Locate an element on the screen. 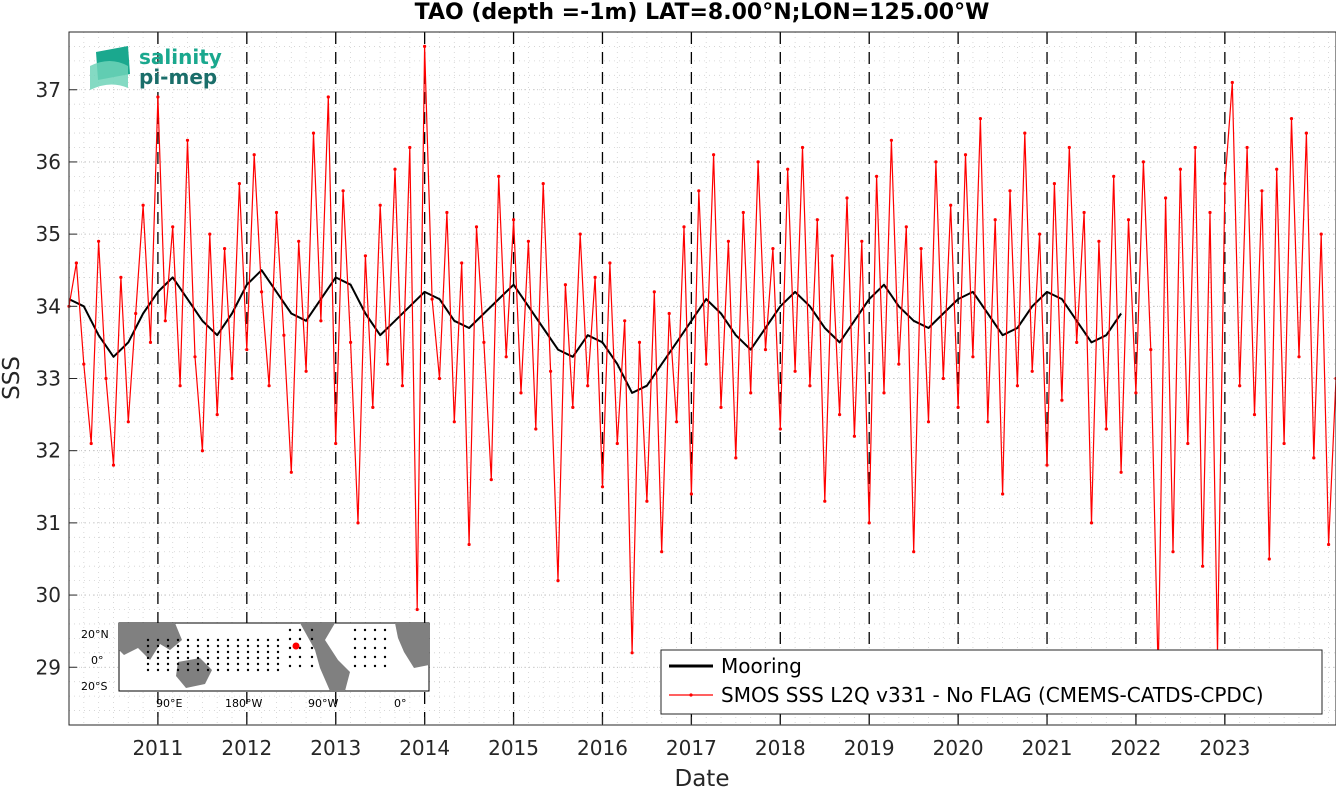 The width and height of the screenshot is (1336, 790). y-tick-label: 37 is located at coordinates (48, 90).